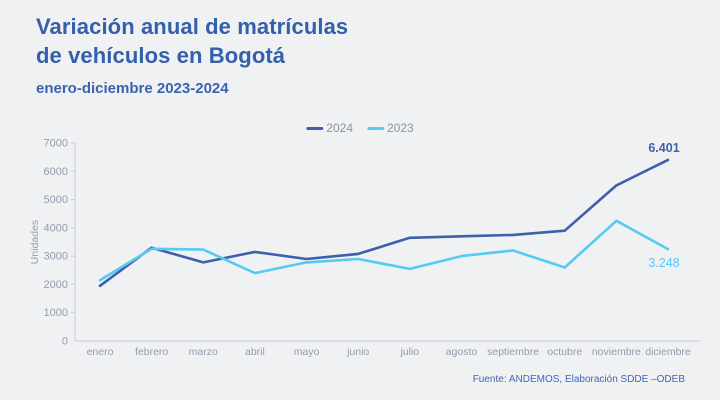 This screenshot has height=400, width=720. Describe the element at coordinates (384, 250) in the screenshot. I see `series-line-2023` at that location.